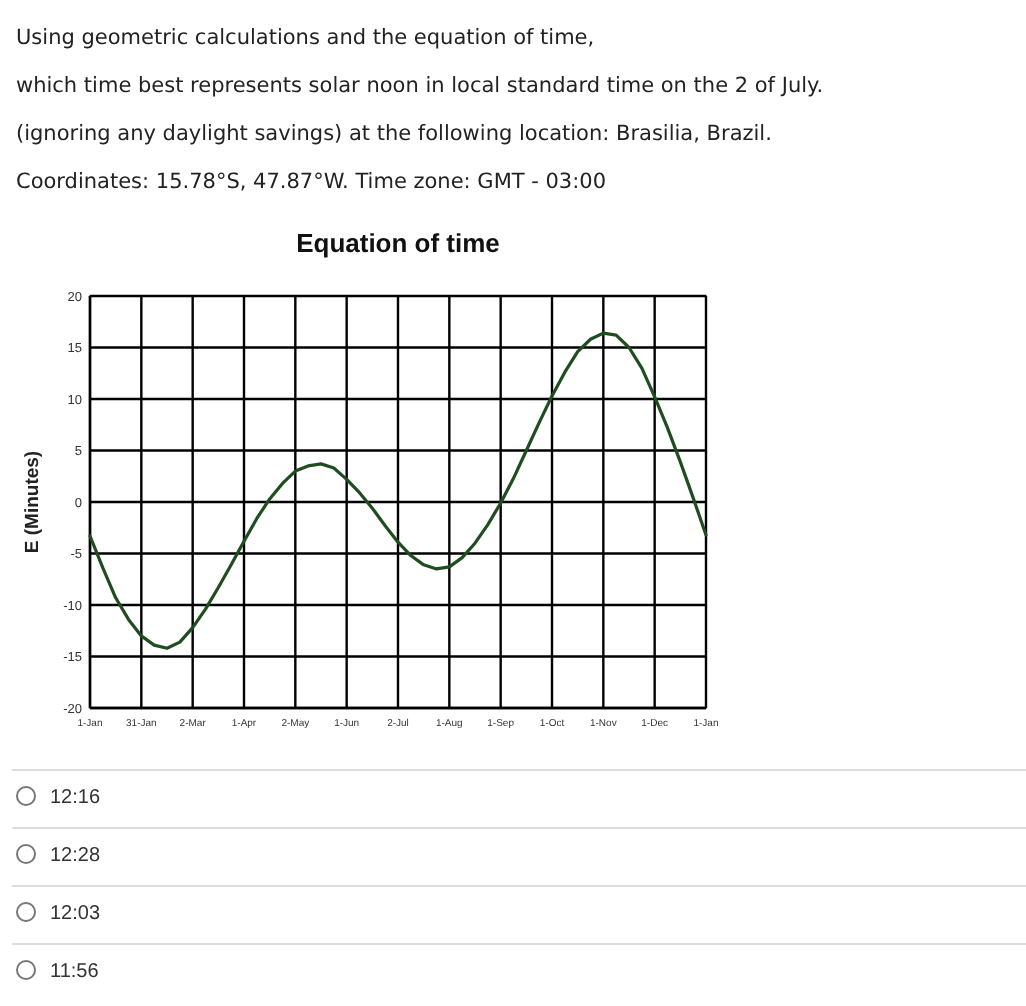  What do you see at coordinates (398, 243) in the screenshot?
I see `chart-title: Equation of time` at bounding box center [398, 243].